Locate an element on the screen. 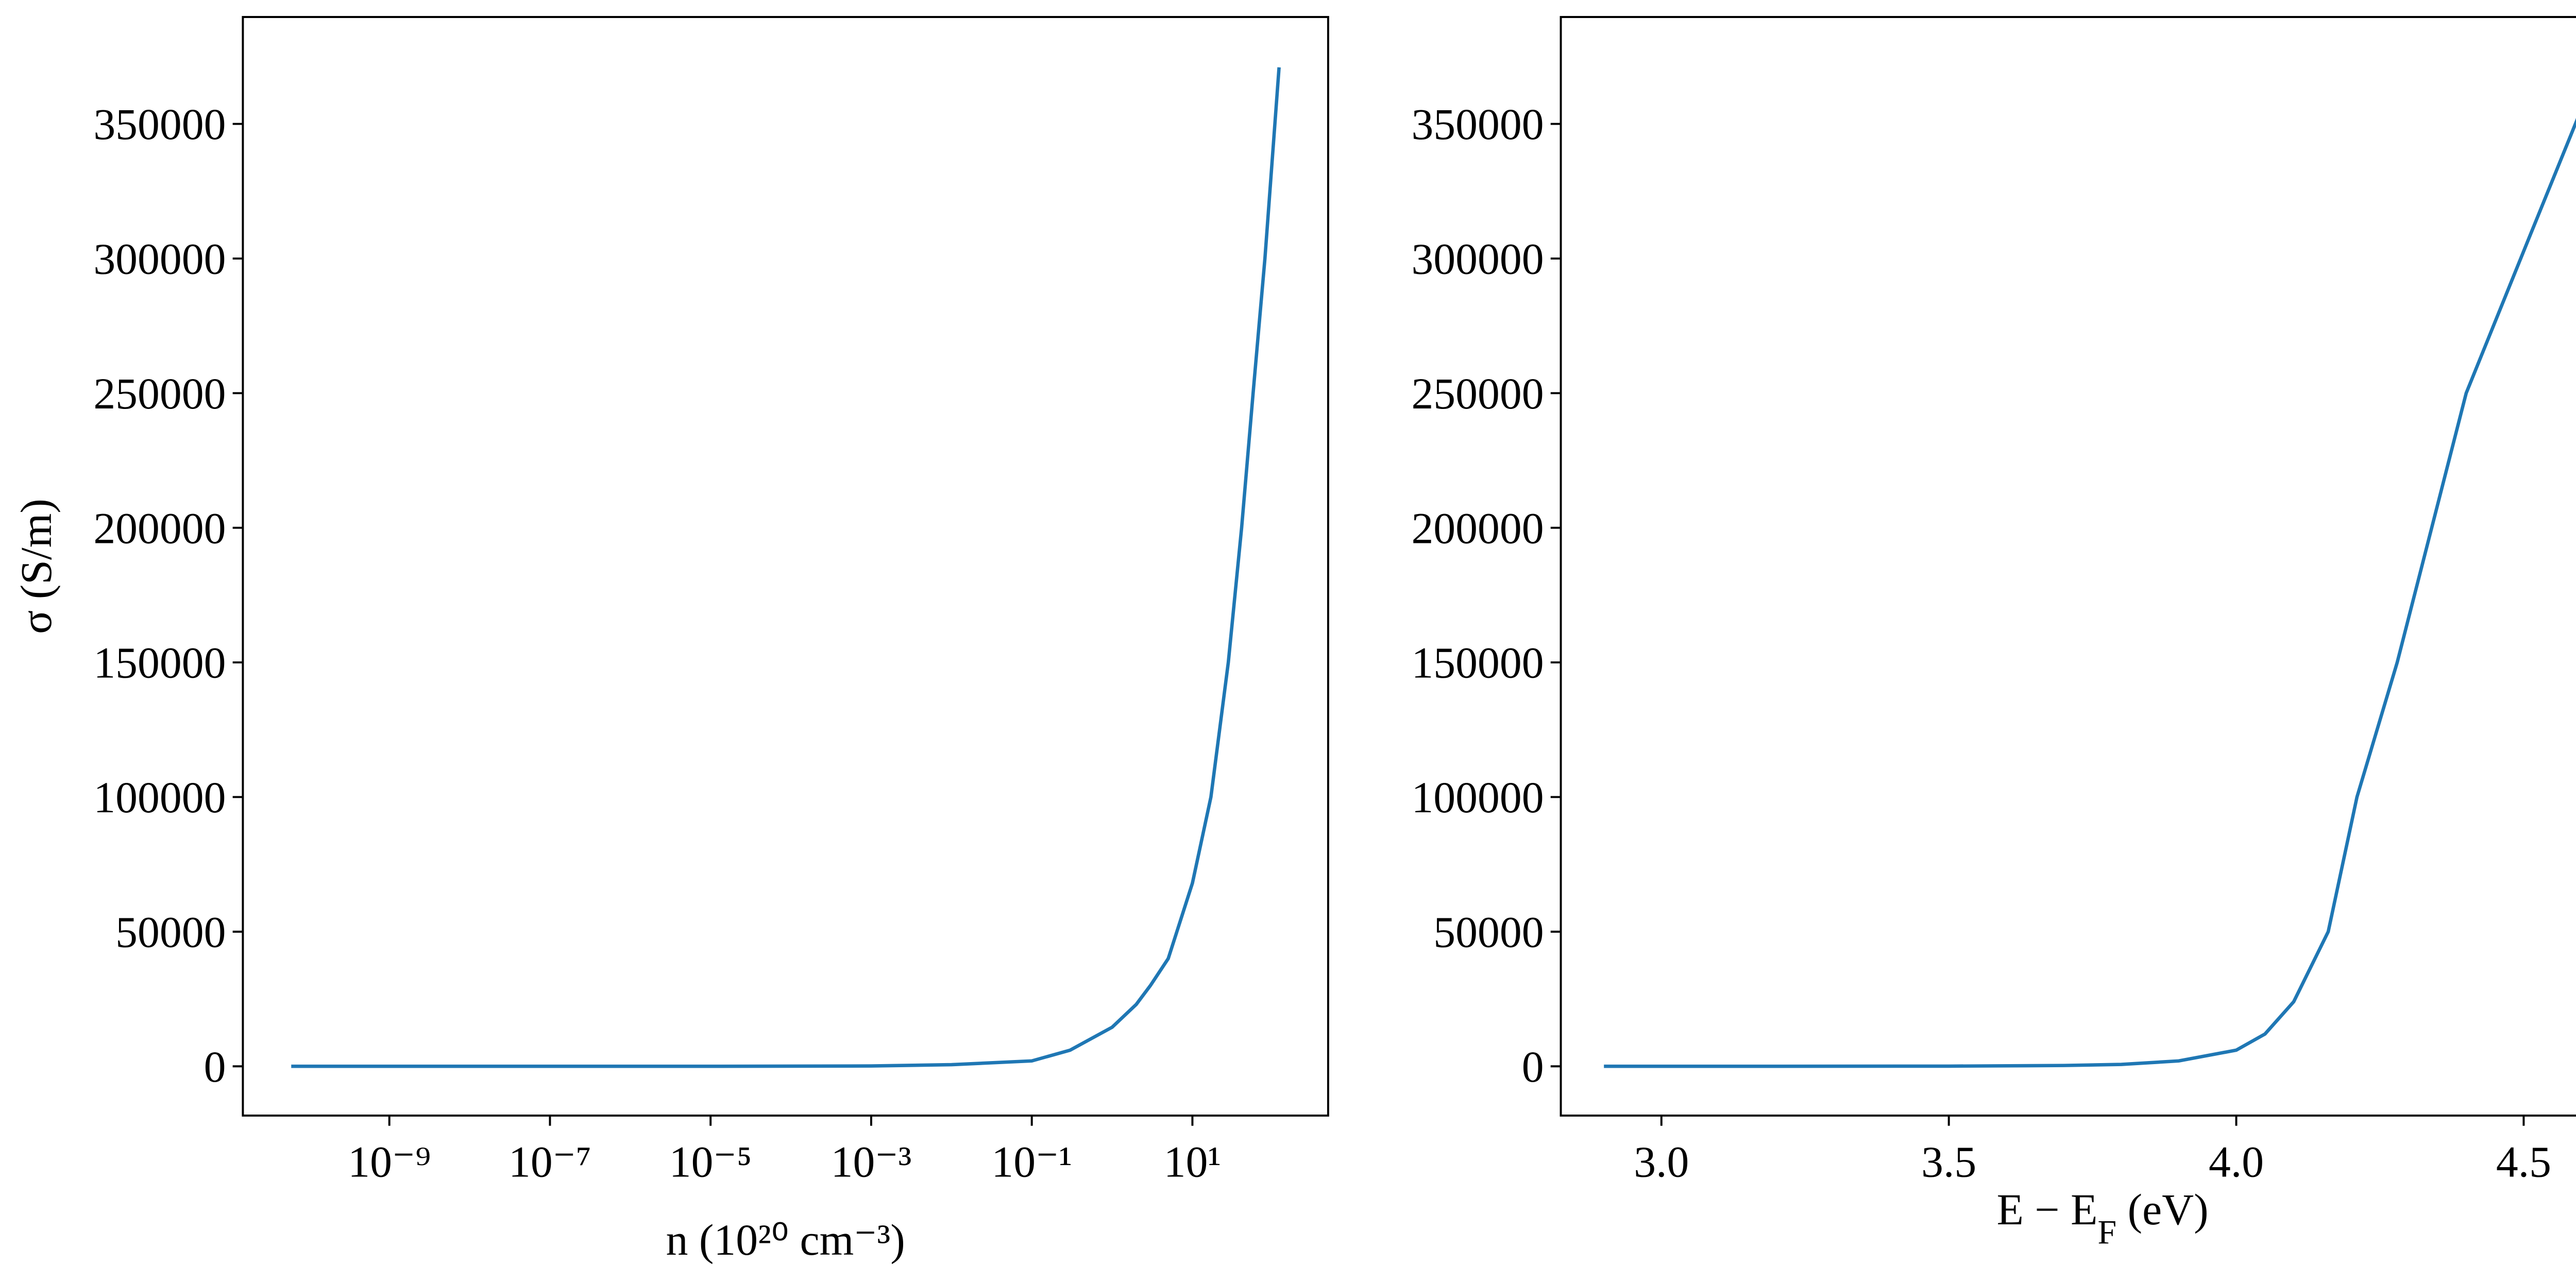  x-tick-label: 4.0 is located at coordinates (2236, 1163).